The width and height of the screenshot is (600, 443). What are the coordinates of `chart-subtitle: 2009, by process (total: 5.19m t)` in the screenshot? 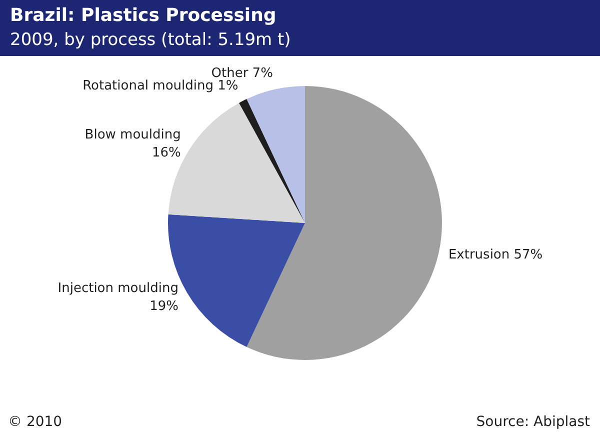 It's located at (151, 40).